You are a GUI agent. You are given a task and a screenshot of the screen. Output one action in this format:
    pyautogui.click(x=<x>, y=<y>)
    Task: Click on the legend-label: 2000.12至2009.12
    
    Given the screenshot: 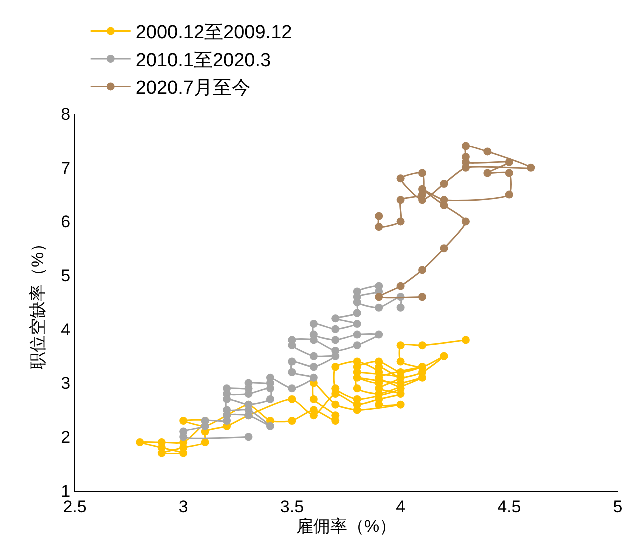 What is the action you would take?
    pyautogui.click(x=214, y=33)
    